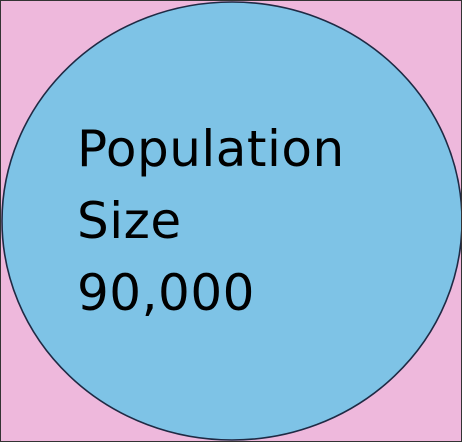  I want to click on label-line-value: 90,000, so click(166, 293).